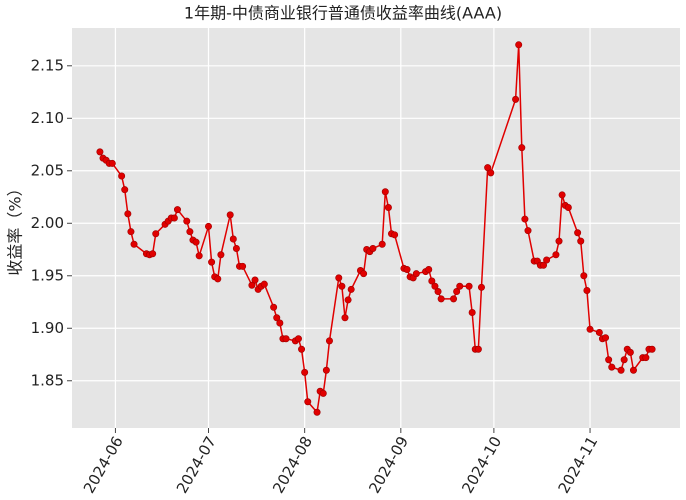 The image size is (686, 500). What do you see at coordinates (103, 464) in the screenshot?
I see `x-tick-label: 2024-06` at bounding box center [103, 464].